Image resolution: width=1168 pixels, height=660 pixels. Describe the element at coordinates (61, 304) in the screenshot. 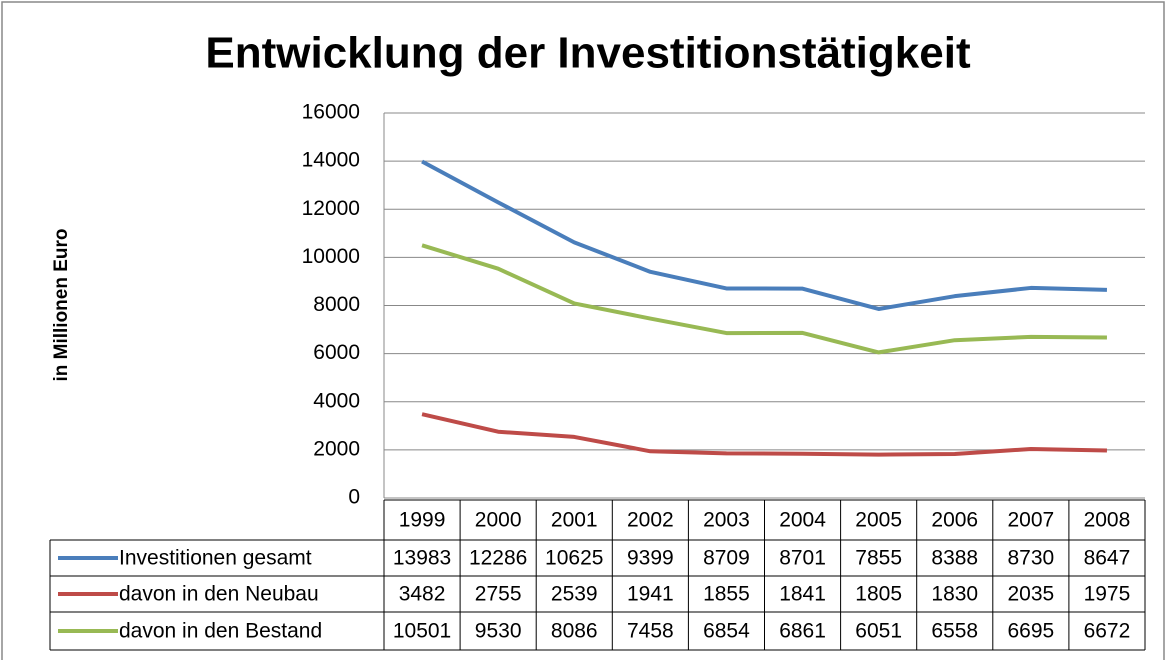

I see `y-axis-label: in Millionen Euro` at that location.